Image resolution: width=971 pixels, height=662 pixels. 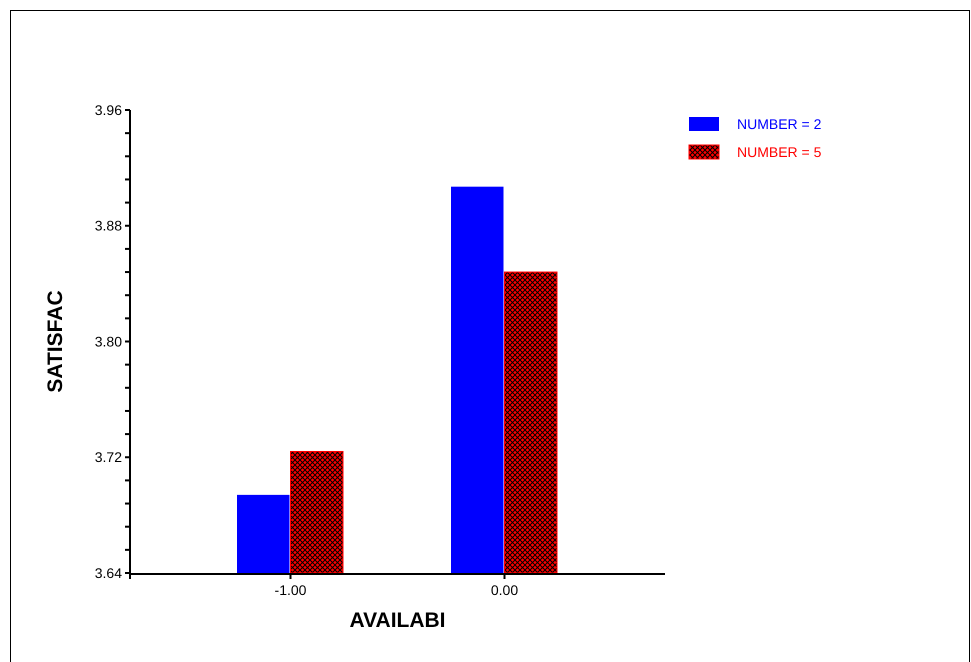 I want to click on y-tick-label: 3.64, so click(x=108, y=572).